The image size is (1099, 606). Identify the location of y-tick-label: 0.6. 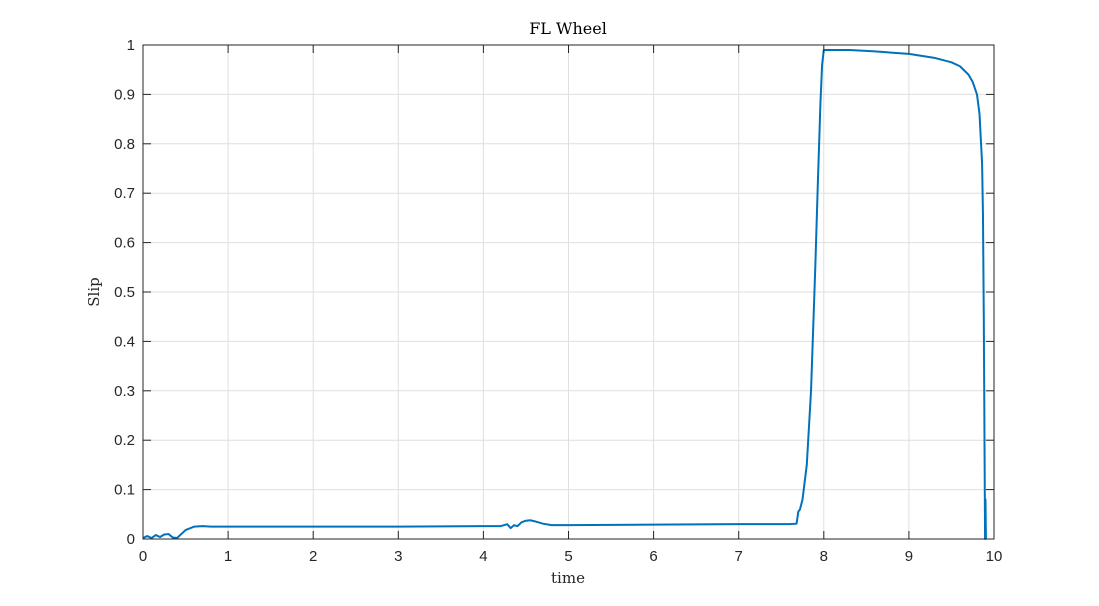
(124, 243).